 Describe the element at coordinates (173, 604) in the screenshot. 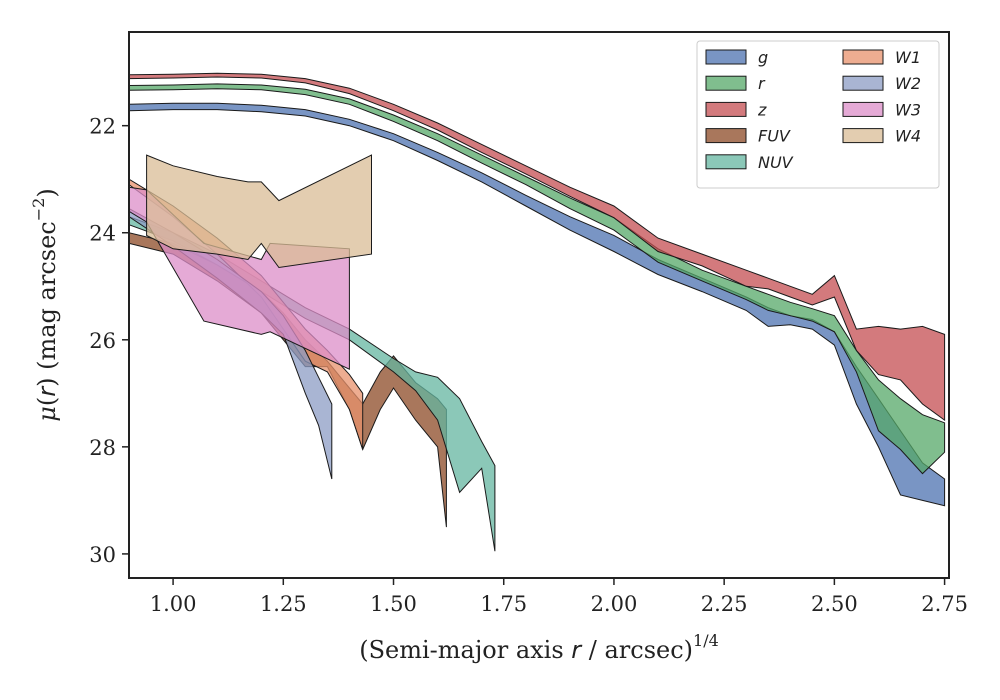

I see `x-tick-label: 1.00` at that location.